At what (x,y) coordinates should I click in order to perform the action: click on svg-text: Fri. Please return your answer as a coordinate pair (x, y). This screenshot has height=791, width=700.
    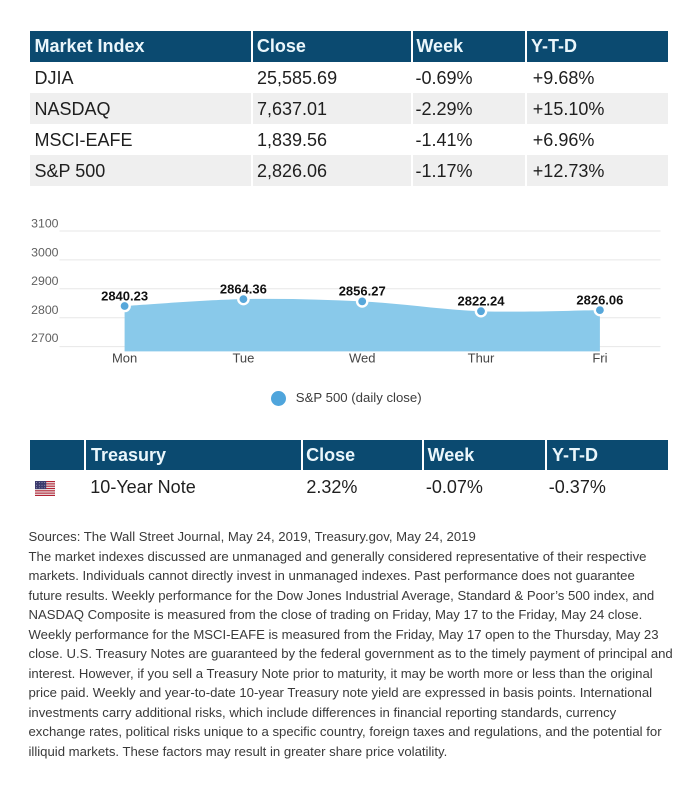
    Looking at the image, I should click on (599, 358).